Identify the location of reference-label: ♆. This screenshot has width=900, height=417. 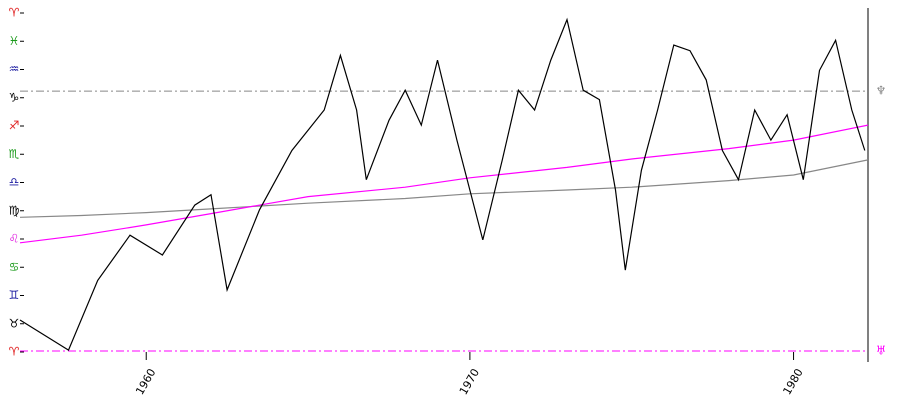
(881, 91).